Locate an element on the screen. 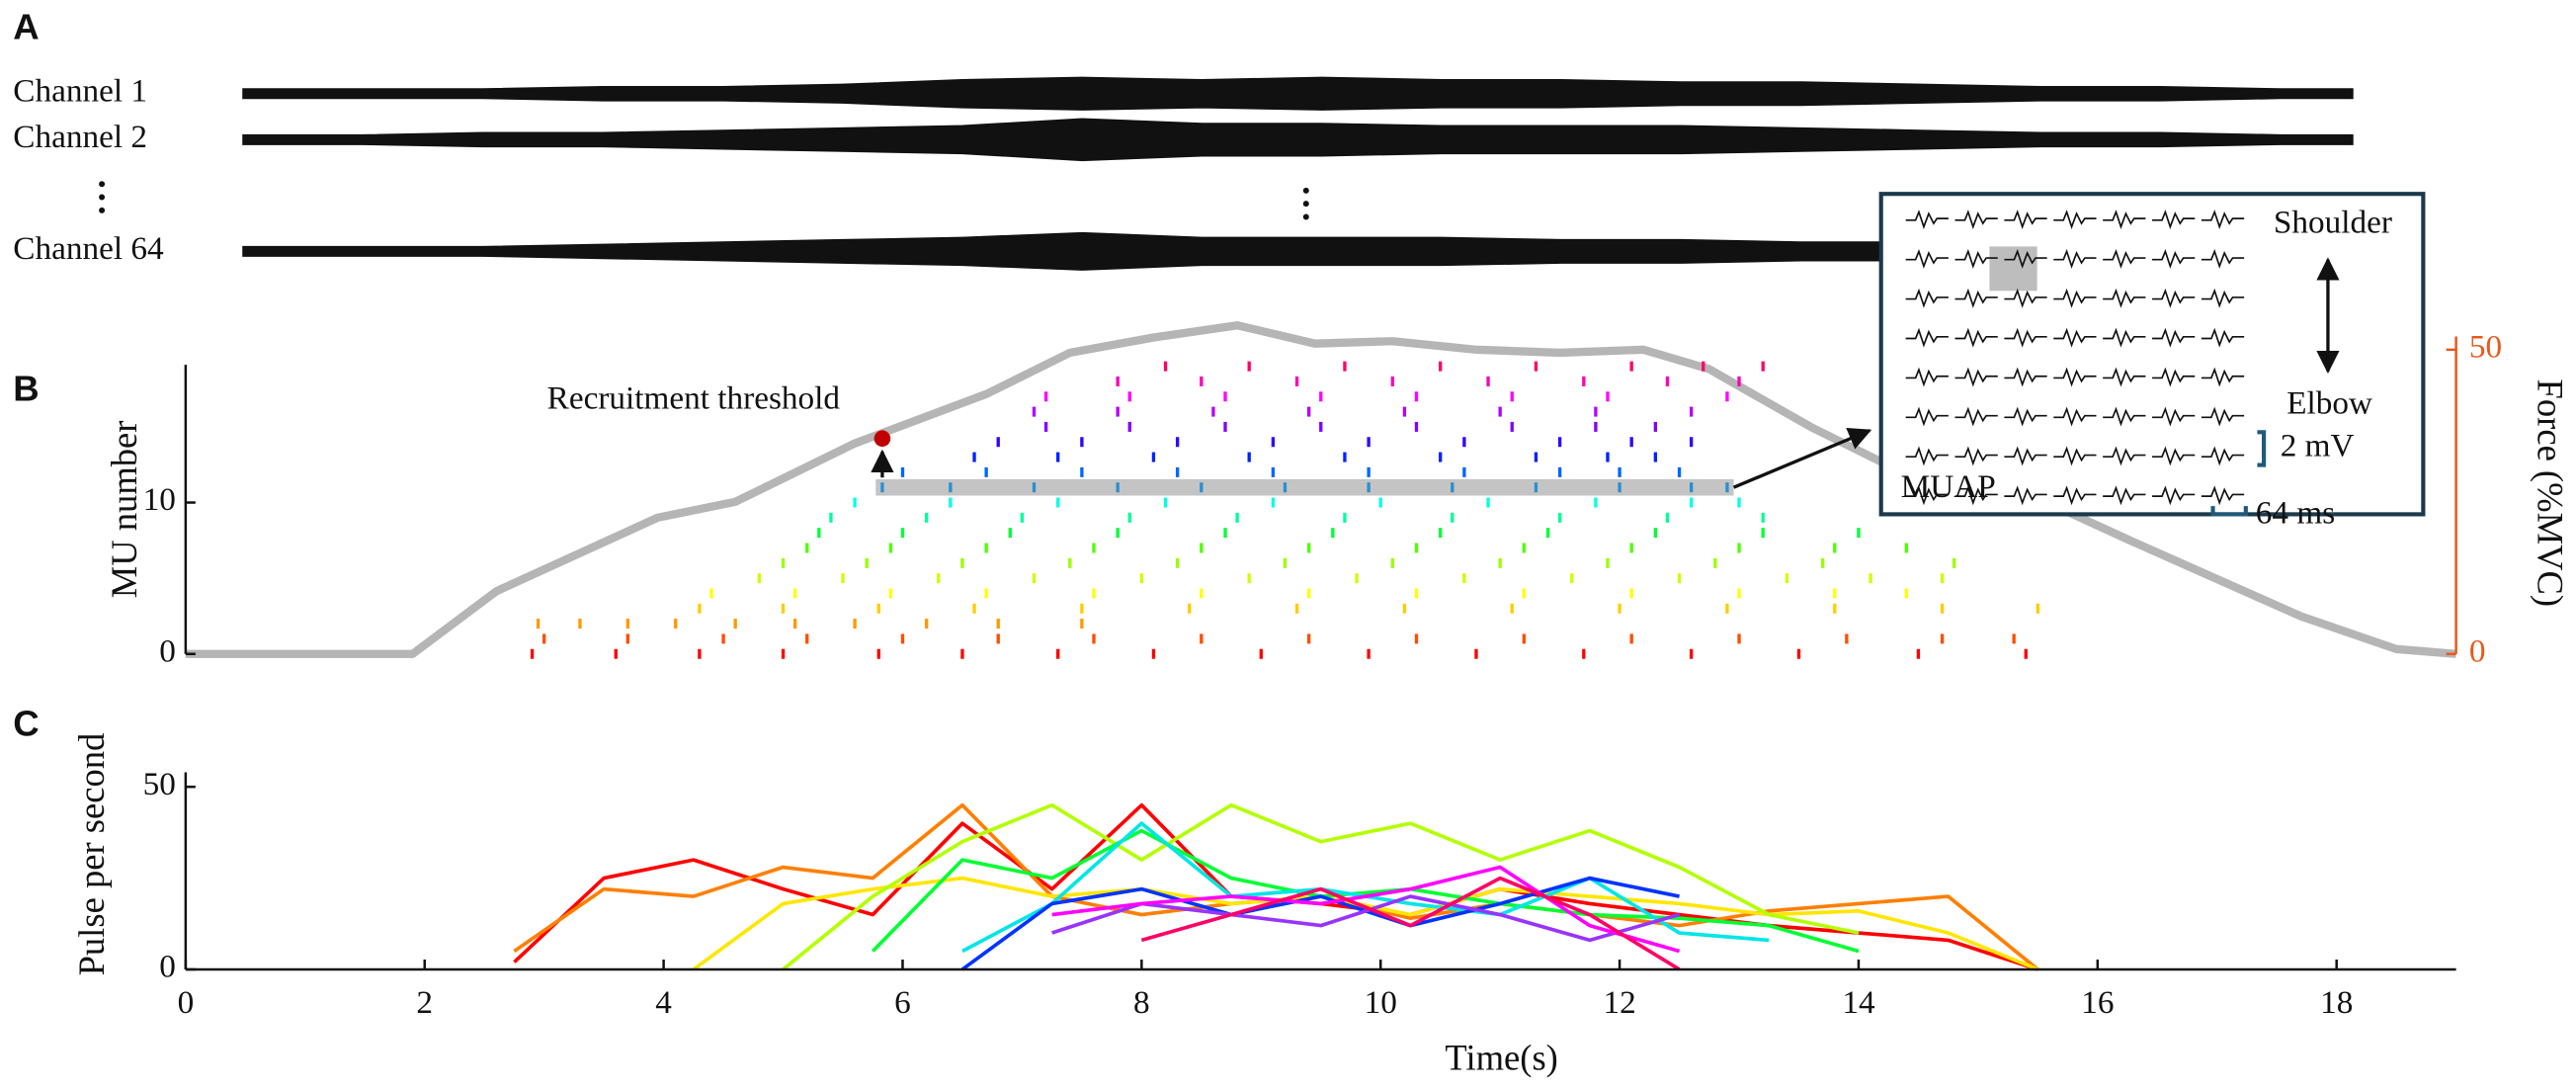 This screenshot has height=1091, width=2576. channel-label: Channel 64 is located at coordinates (88, 248).